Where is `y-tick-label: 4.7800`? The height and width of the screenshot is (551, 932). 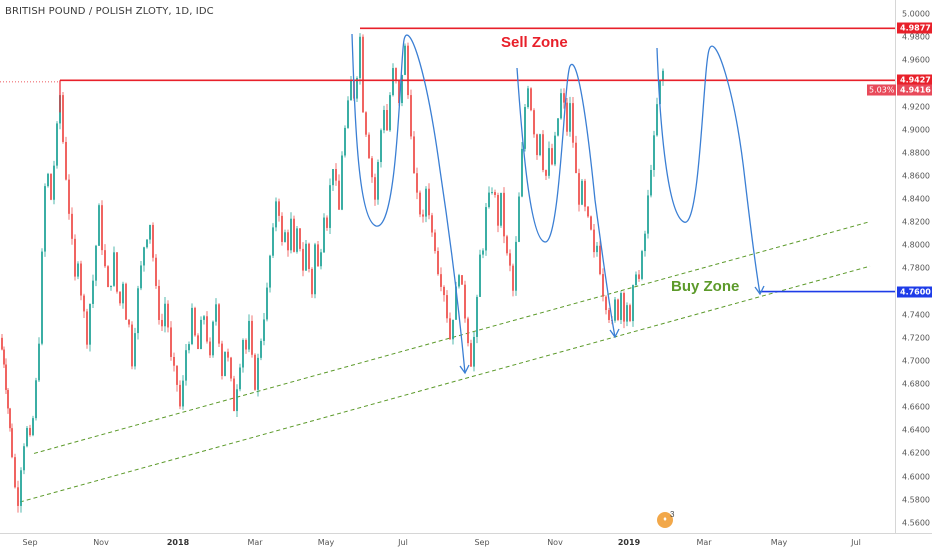
y-tick-label: 4.7800 is located at coordinates (916, 268).